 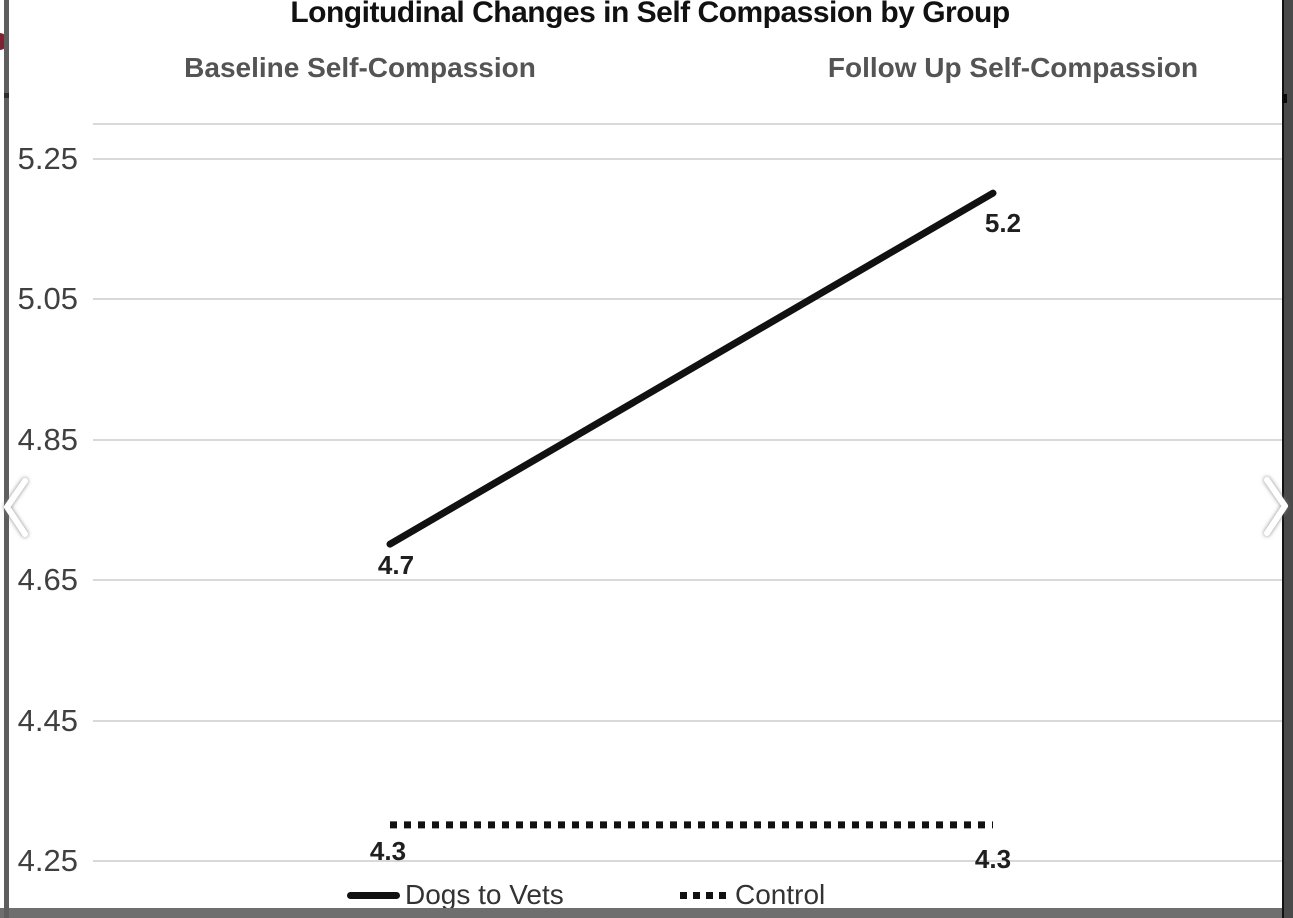 I want to click on y-axis-tick-label: 5.05, so click(x=47, y=298).